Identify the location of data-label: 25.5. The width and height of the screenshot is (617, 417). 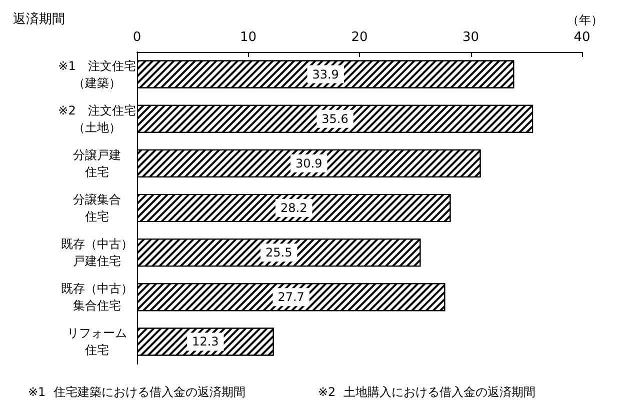
(278, 253).